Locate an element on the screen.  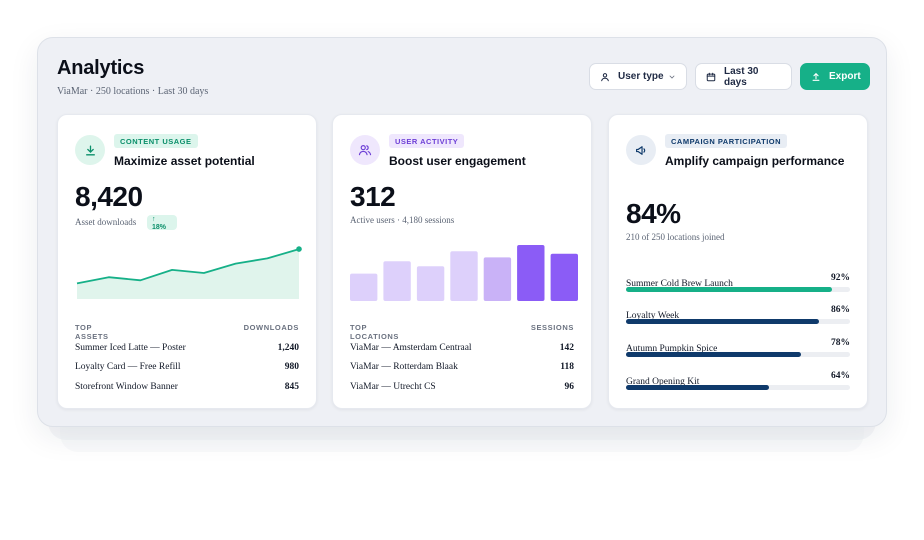
calendar-icon is located at coordinates (711, 76).